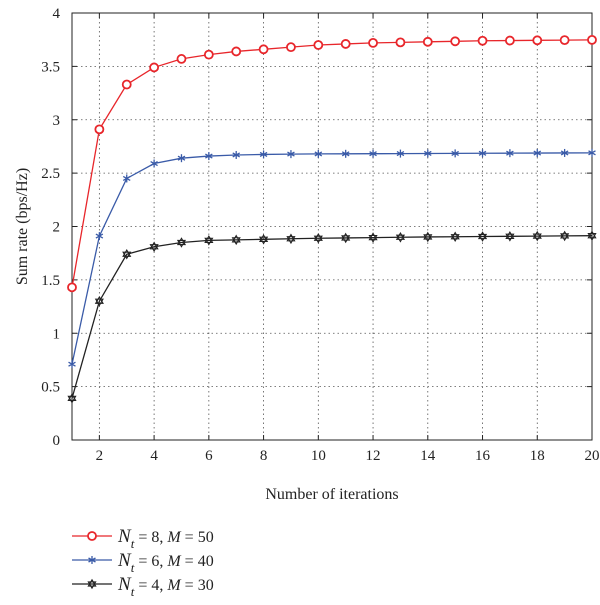  Describe the element at coordinates (331, 494) in the screenshot. I see `x-axis-label: Number of iterations` at that location.